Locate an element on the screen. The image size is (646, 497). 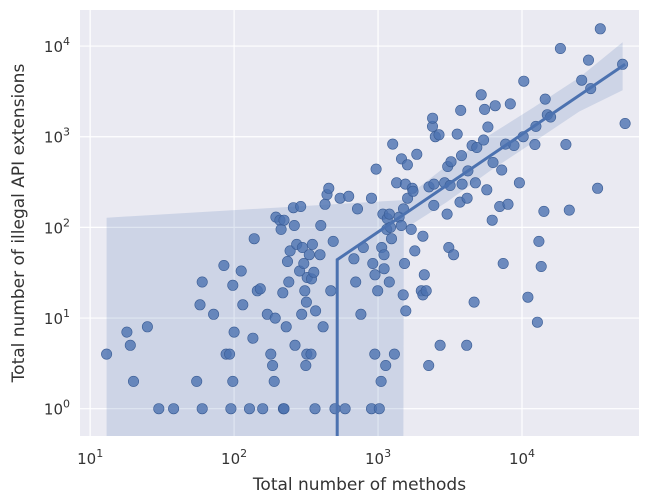
y-tick-label: 10⁴ is located at coordinates (57, 45).